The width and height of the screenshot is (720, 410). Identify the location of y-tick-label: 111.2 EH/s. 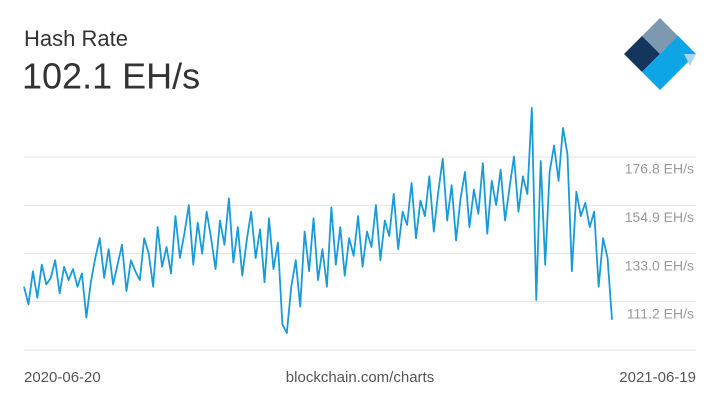
(660, 313).